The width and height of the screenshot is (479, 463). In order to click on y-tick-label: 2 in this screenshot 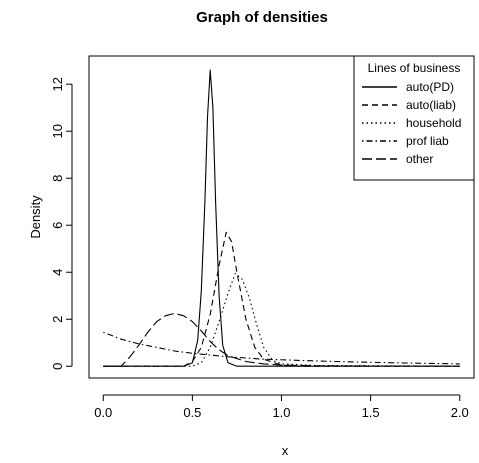, I will do `click(57, 319)`.